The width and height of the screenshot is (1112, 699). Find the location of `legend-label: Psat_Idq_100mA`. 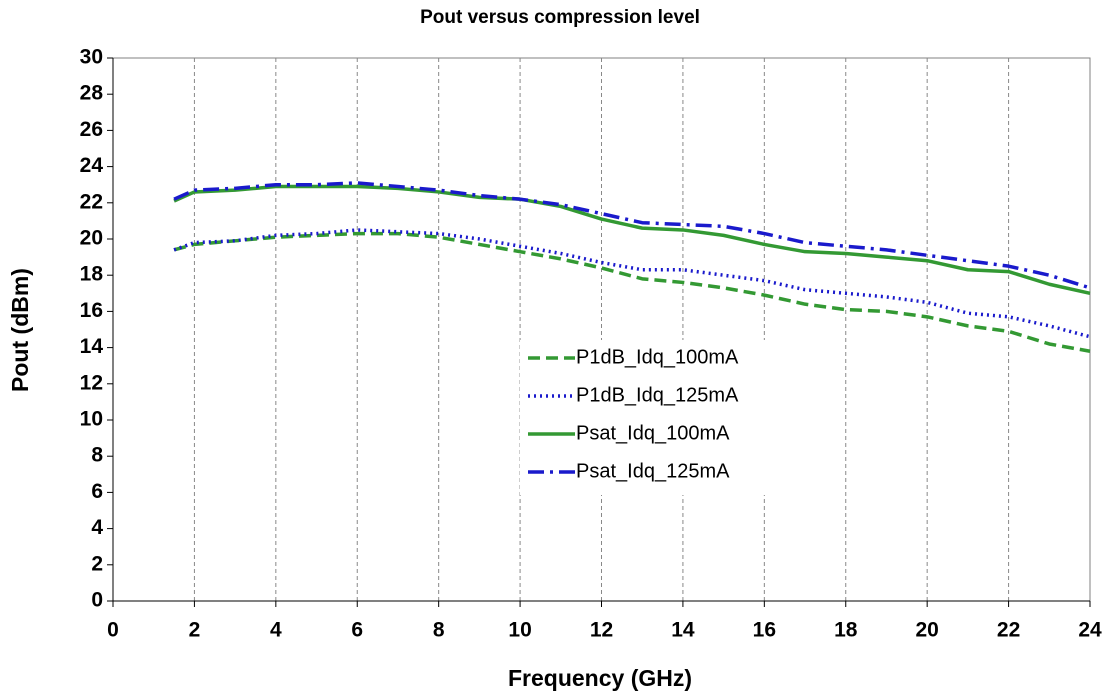

legend-label: Psat_Idq_100mA is located at coordinates (653, 433).